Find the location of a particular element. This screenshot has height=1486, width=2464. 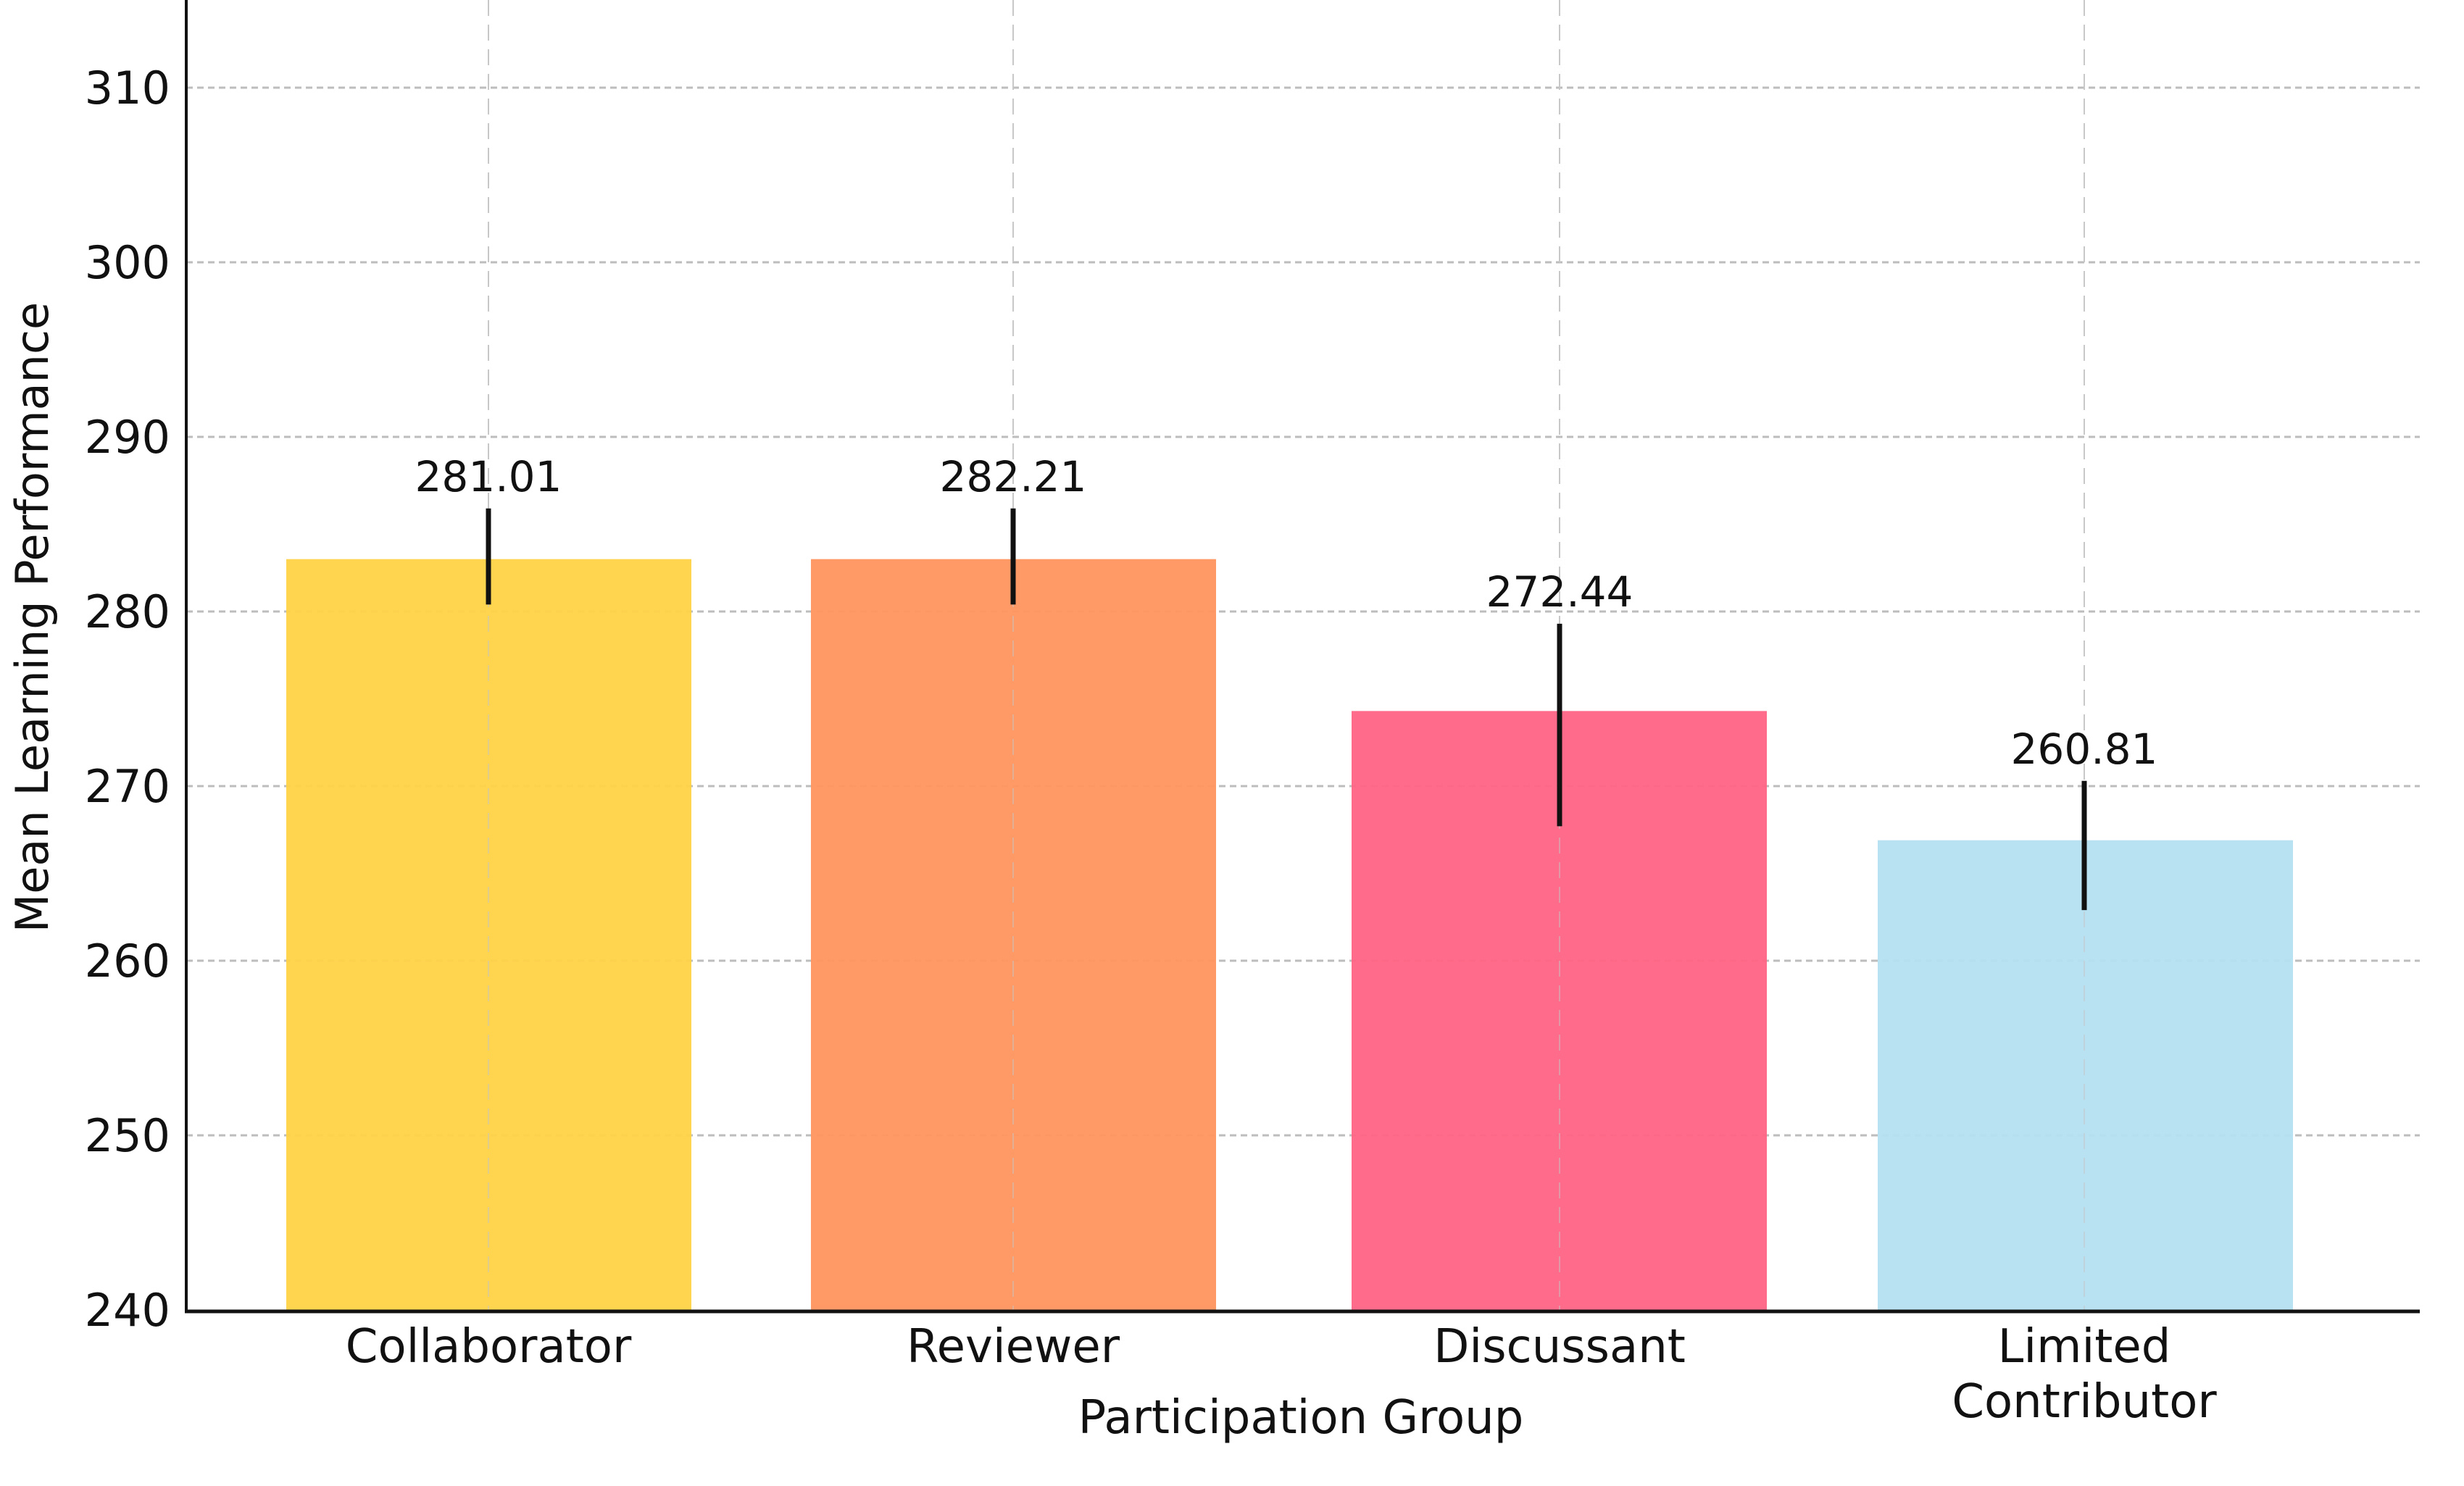

y-tick-label: 260 is located at coordinates (127, 961).